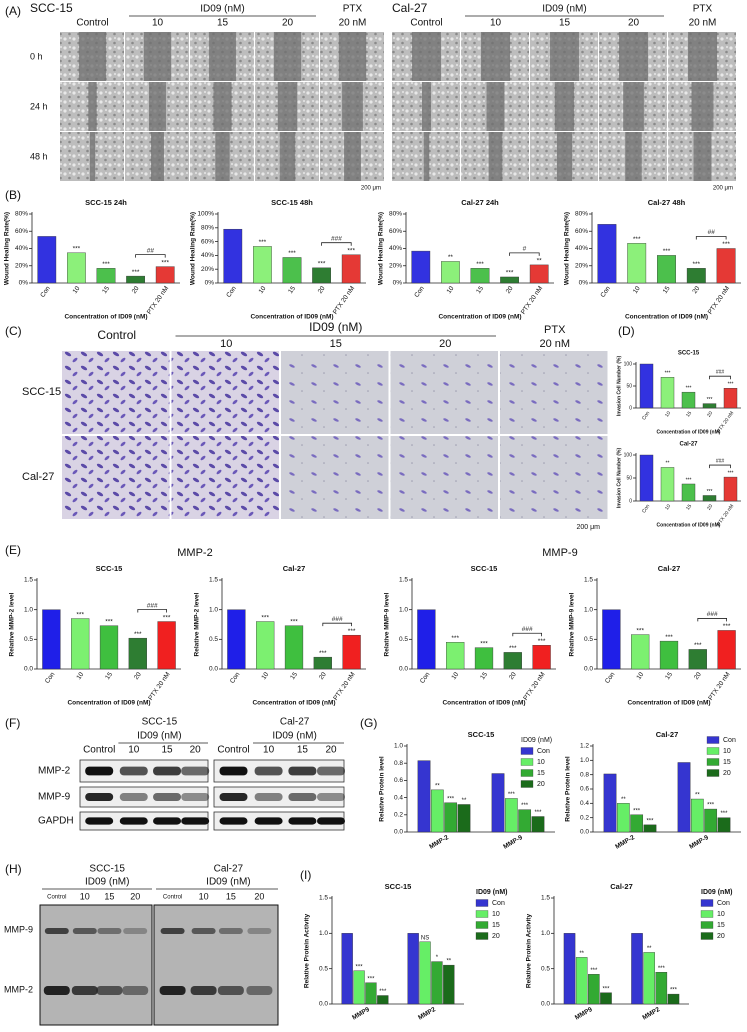 The height and width of the screenshot is (1032, 747). What do you see at coordinates (568, 789) in the screenshot?
I see `y-axis-label: Relative Protein level` at bounding box center [568, 789].